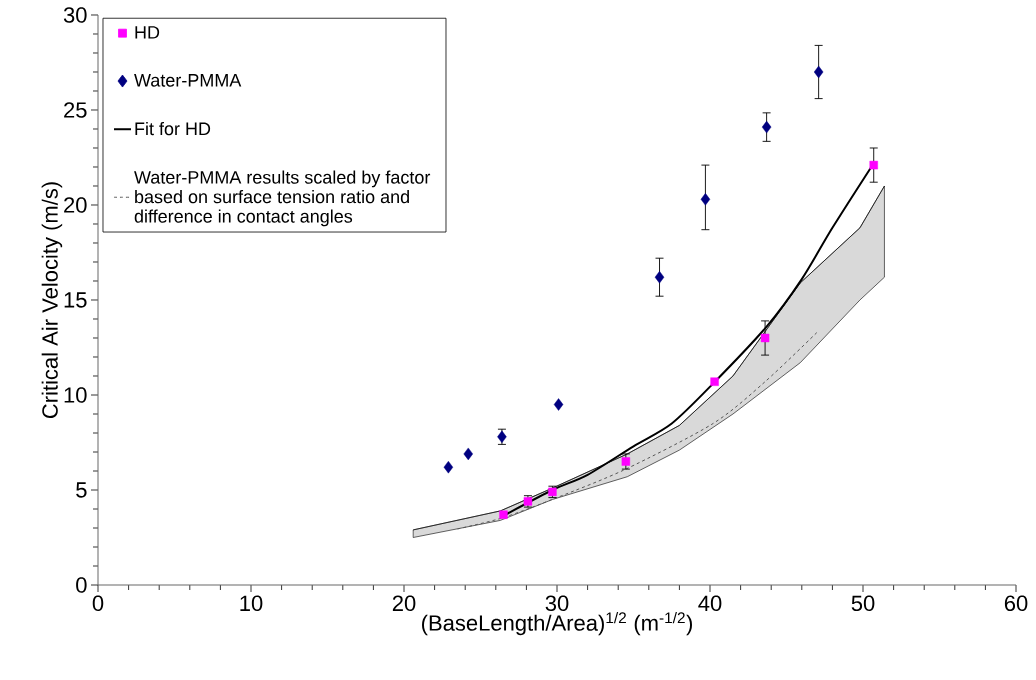  I want to click on x-tick-label: 10, so click(251, 603).